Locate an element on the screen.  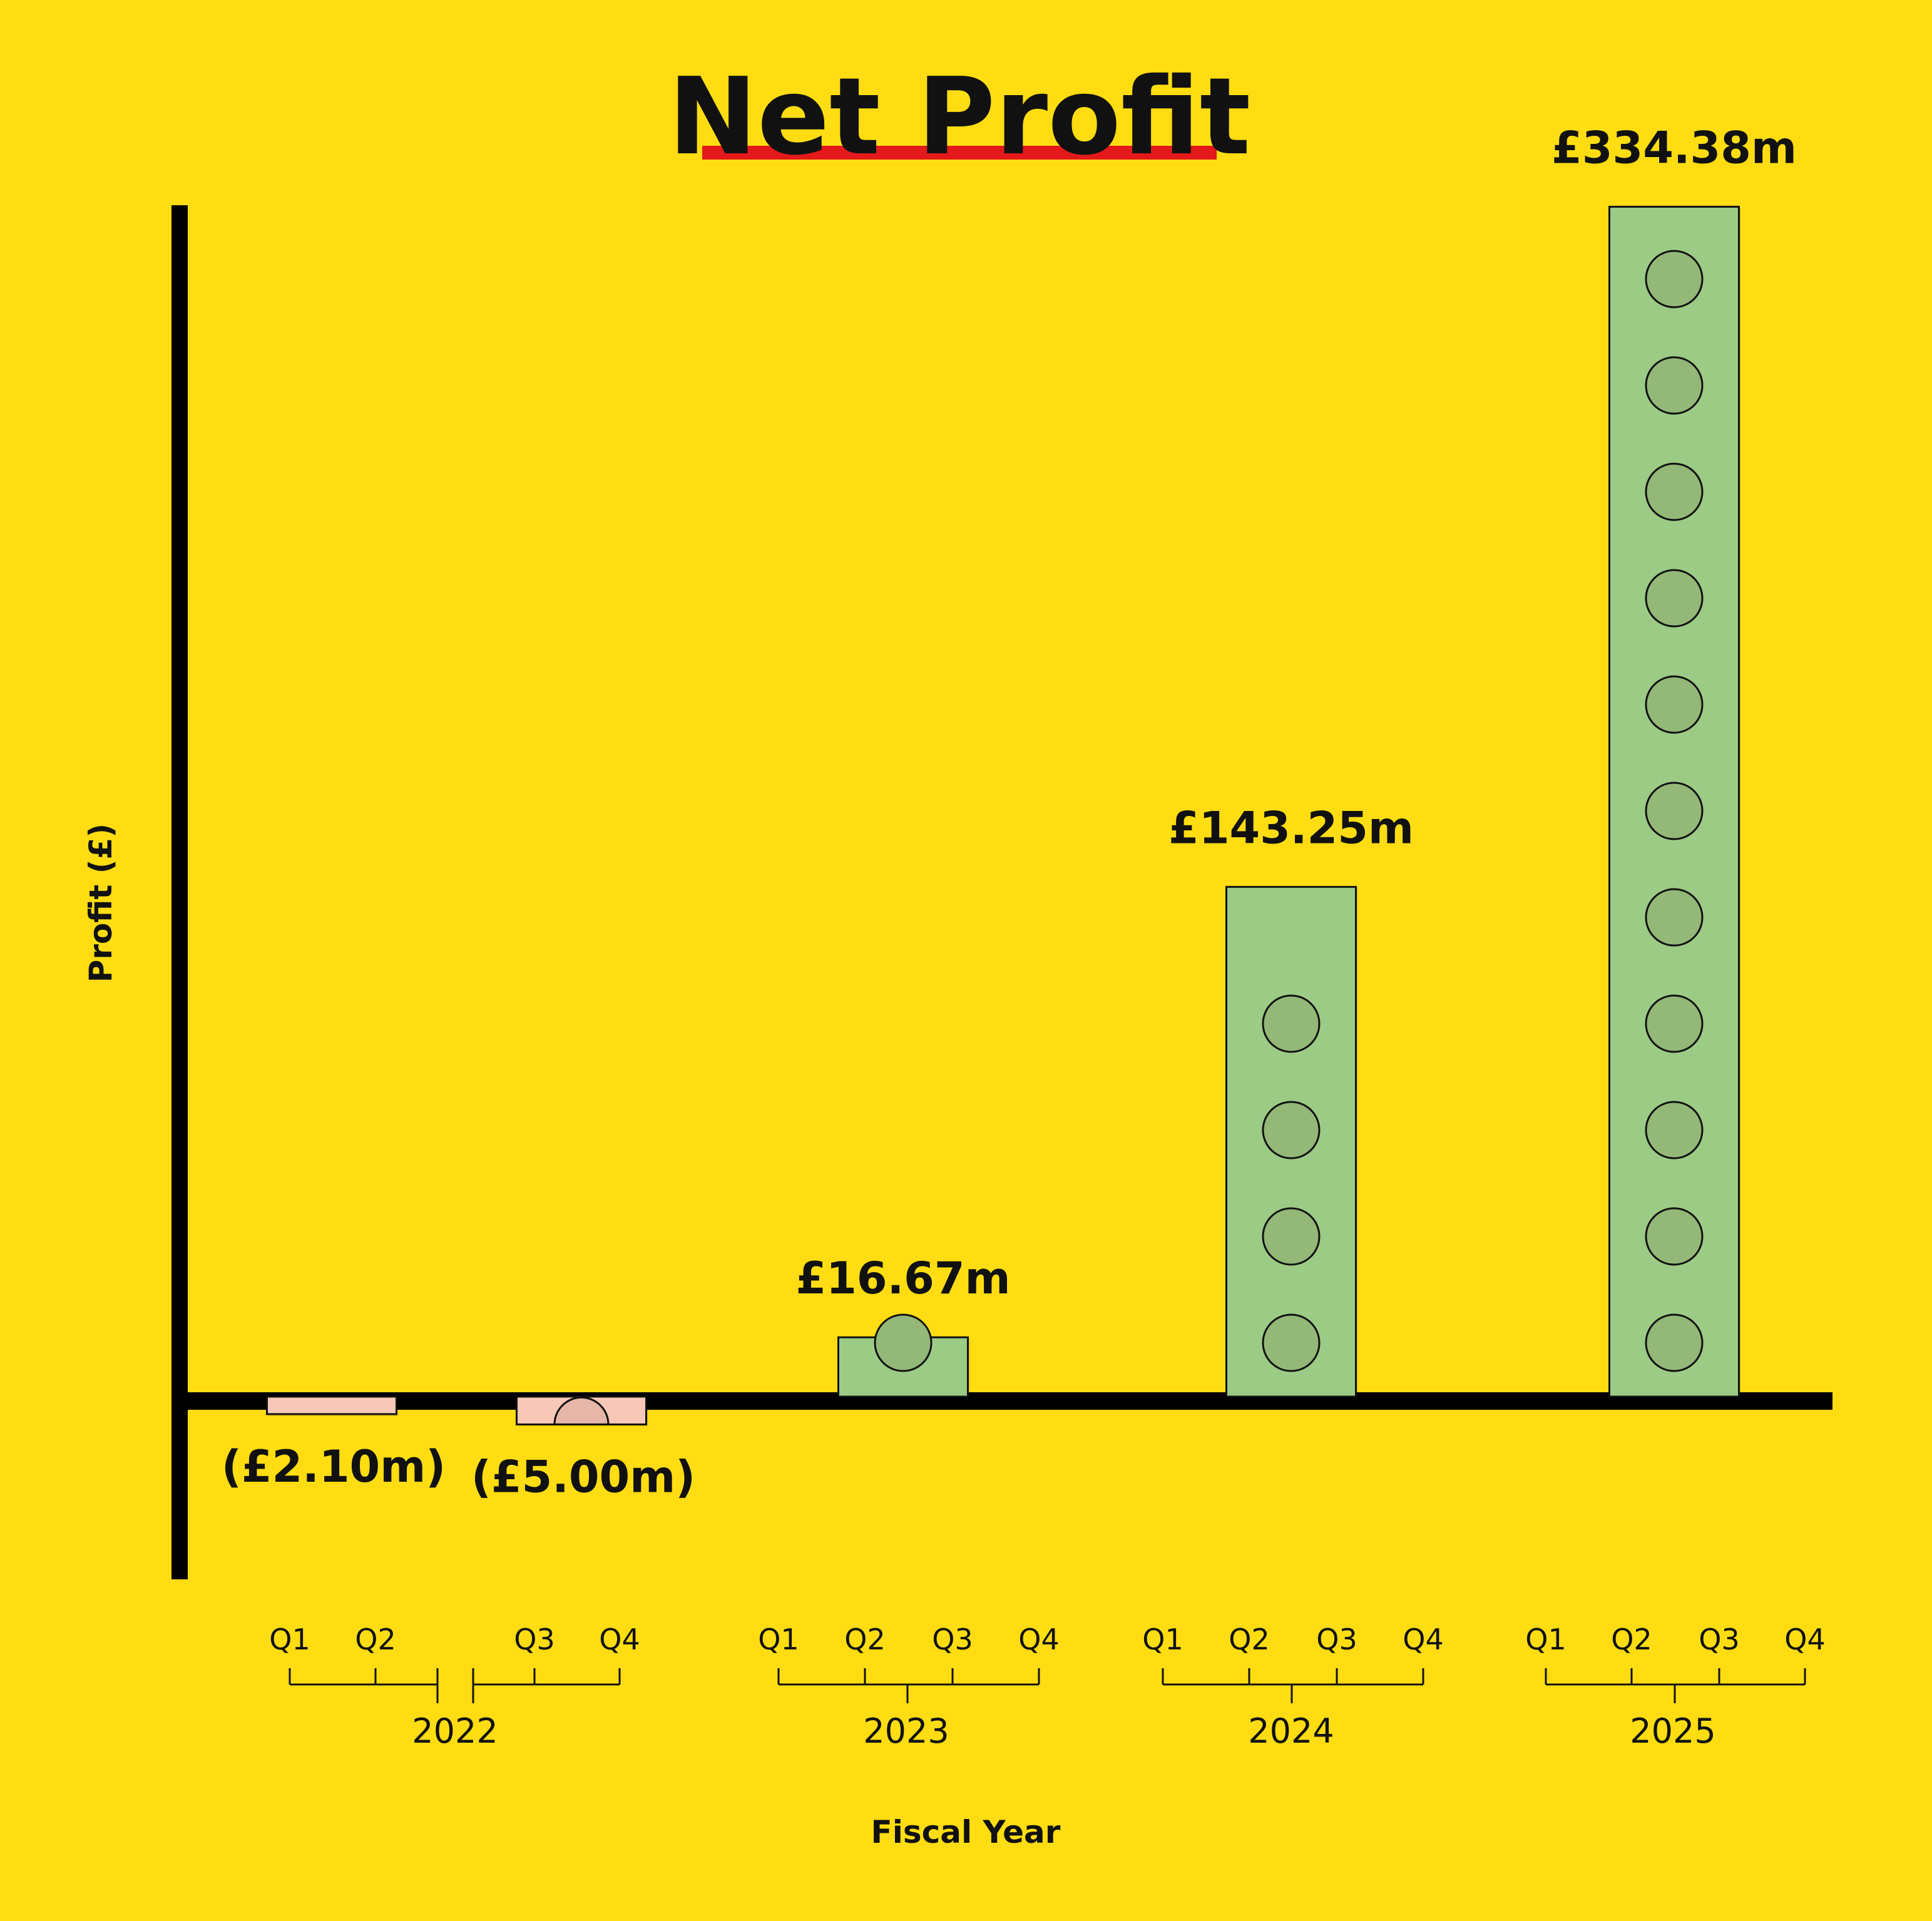
bar-group-3: £16.67m is located at coordinates (903, 1326).